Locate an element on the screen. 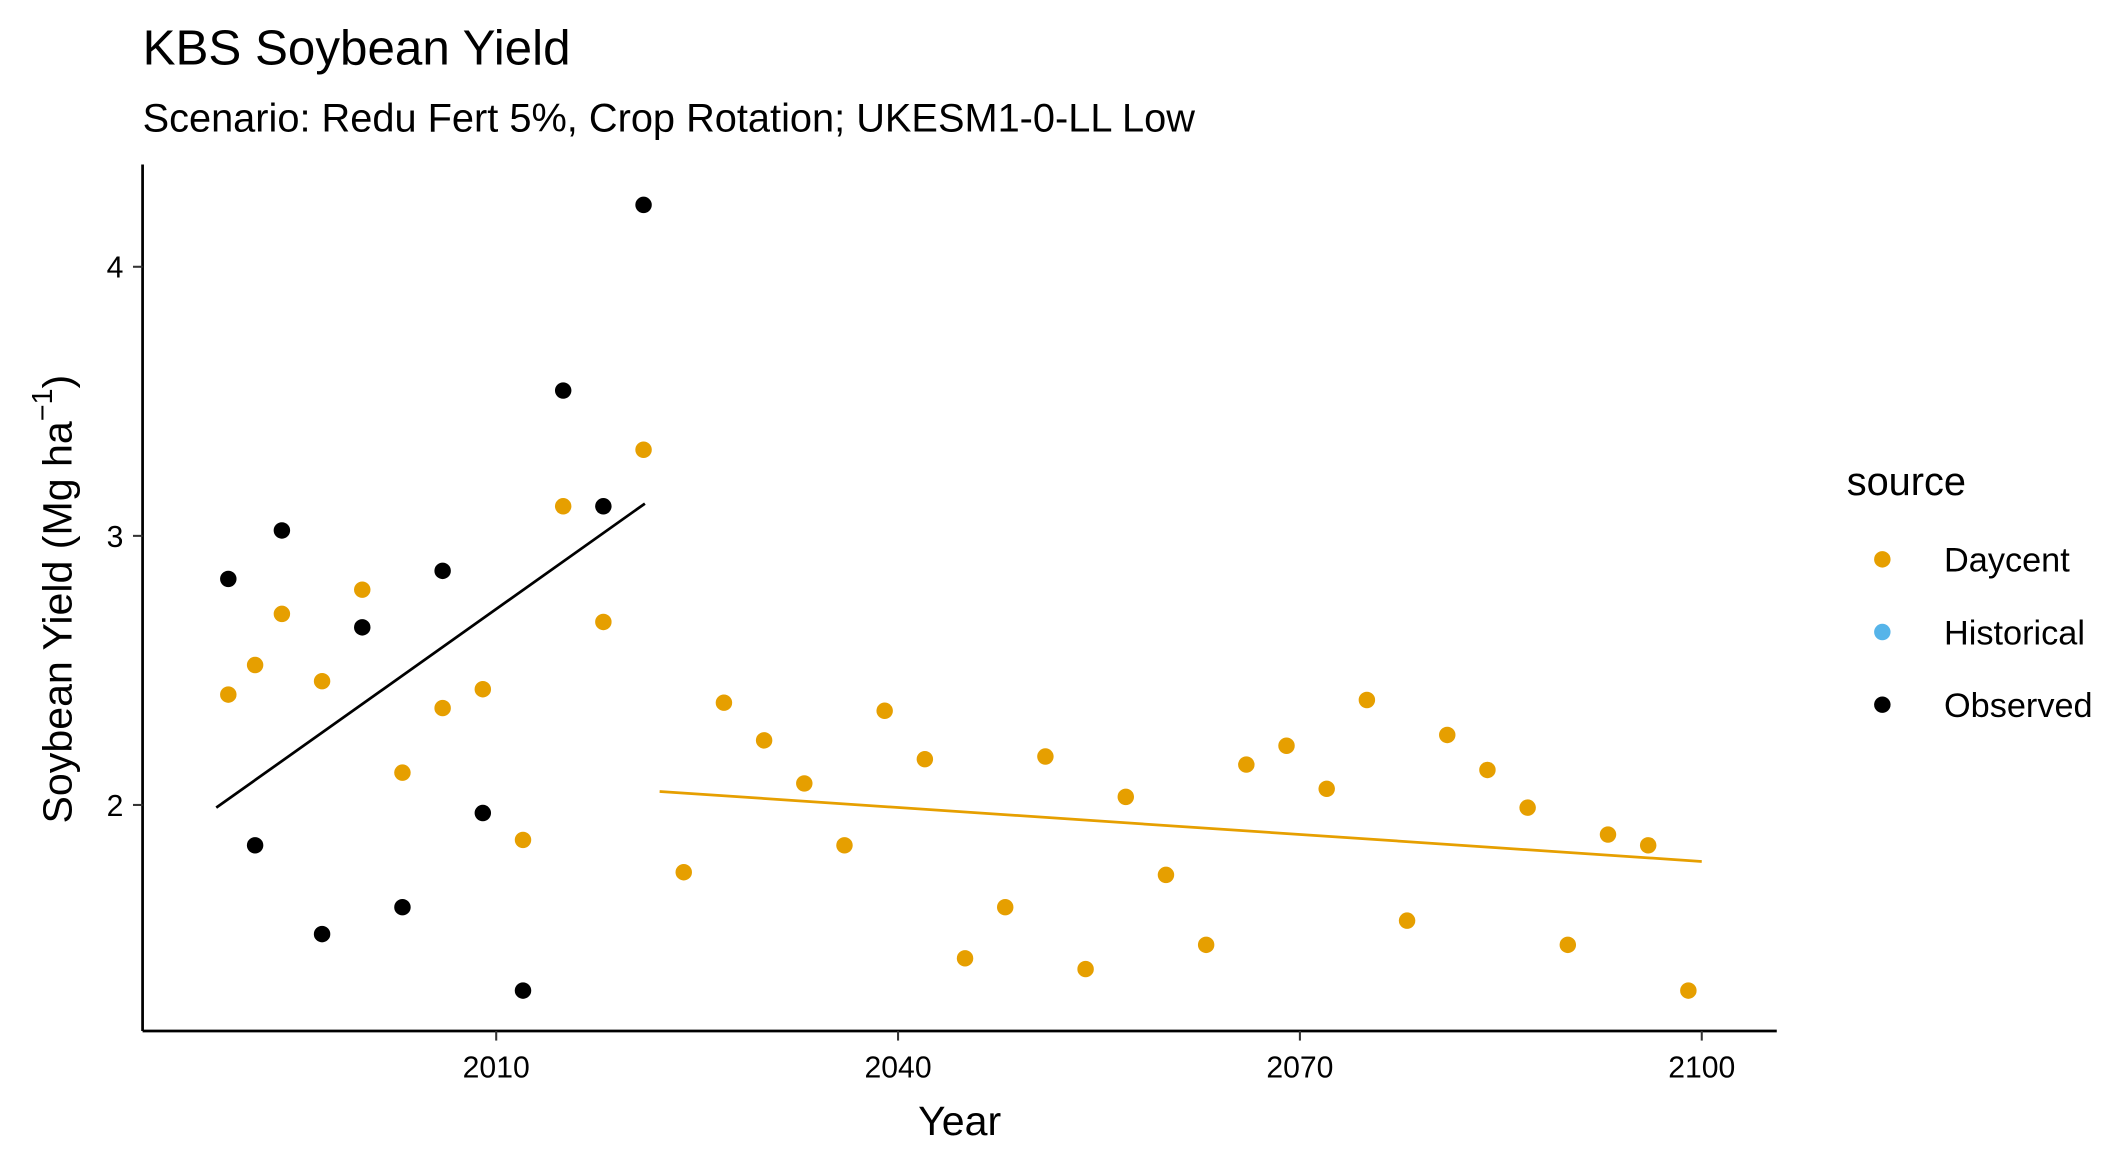 This screenshot has height=1153, width=2125. x-tick-label: 2070 is located at coordinates (1299, 1068).